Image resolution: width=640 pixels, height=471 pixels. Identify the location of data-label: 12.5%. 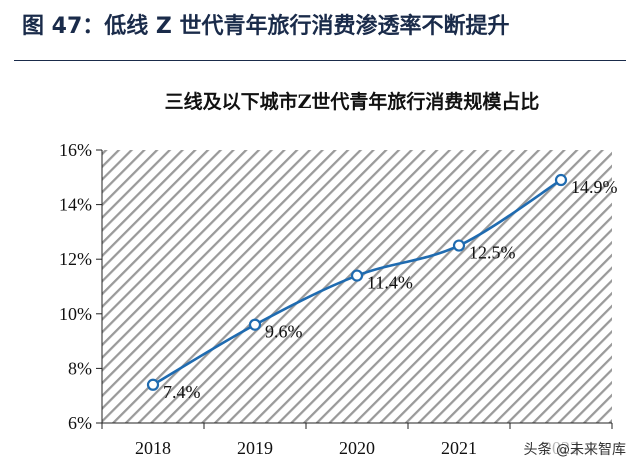
(492, 253).